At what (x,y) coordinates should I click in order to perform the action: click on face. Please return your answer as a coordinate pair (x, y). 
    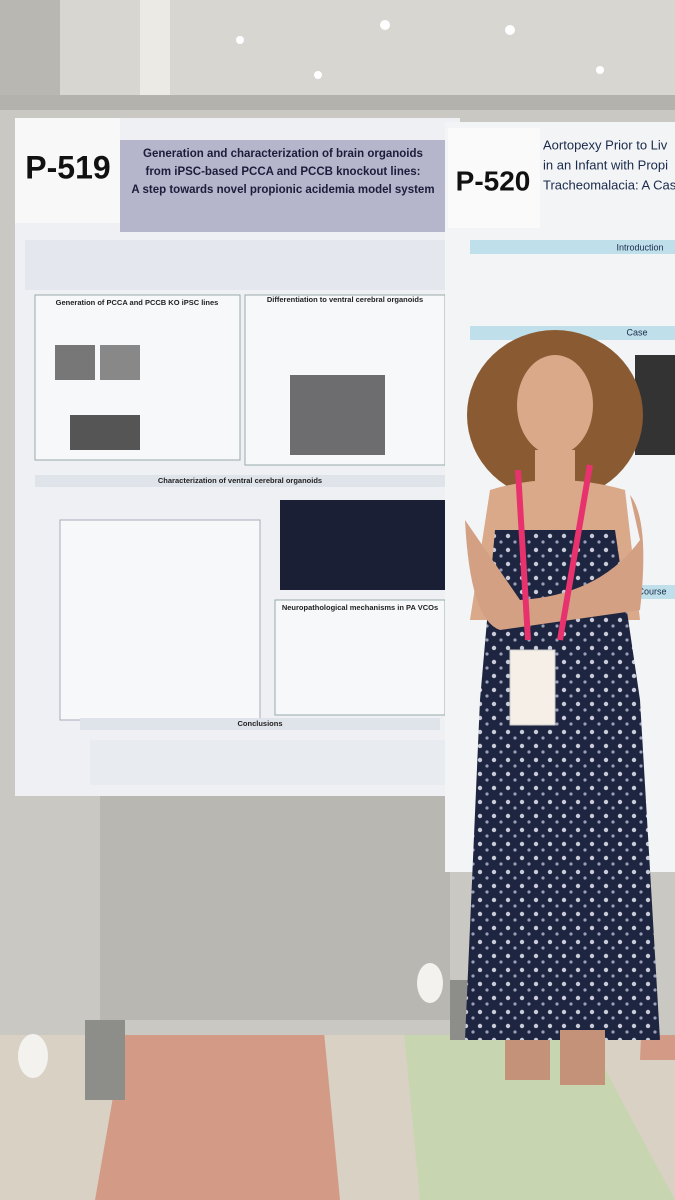
    Looking at the image, I should click on (555, 405).